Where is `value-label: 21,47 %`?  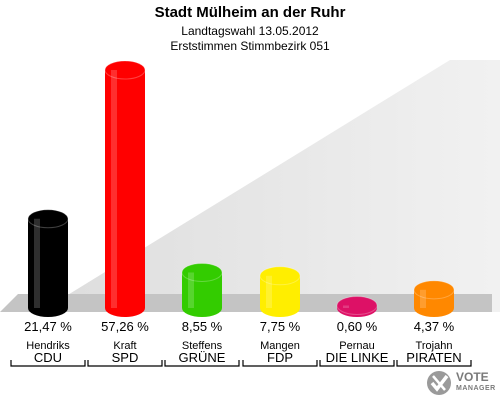
value-label: 21,47 % is located at coordinates (48, 326).